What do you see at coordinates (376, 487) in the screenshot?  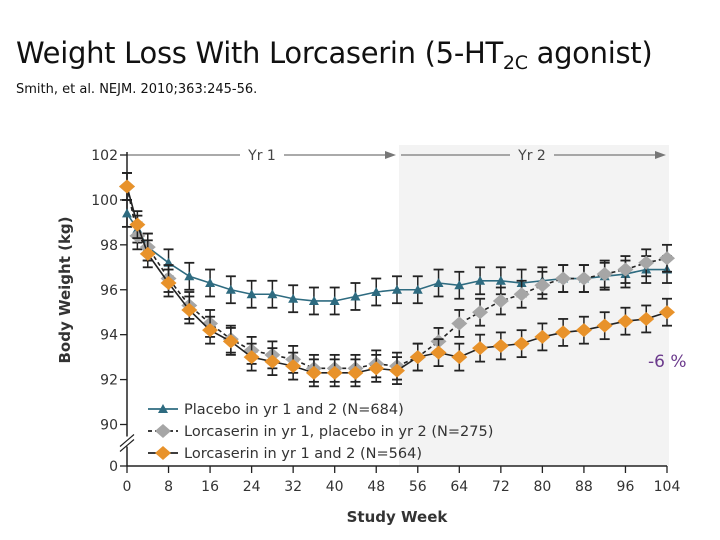 I see `x-tick-label: 48` at bounding box center [376, 487].